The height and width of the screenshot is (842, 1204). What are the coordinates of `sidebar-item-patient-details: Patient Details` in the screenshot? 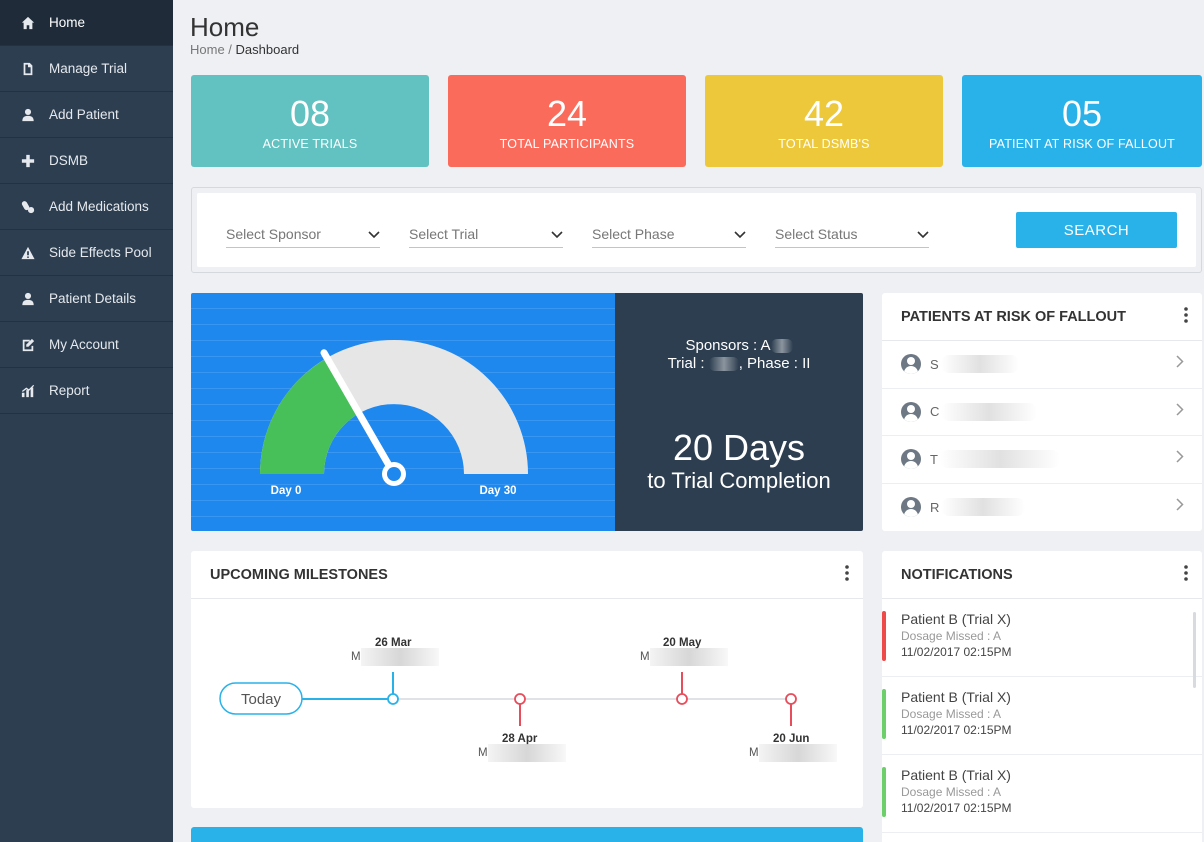 It's located at (86, 299).